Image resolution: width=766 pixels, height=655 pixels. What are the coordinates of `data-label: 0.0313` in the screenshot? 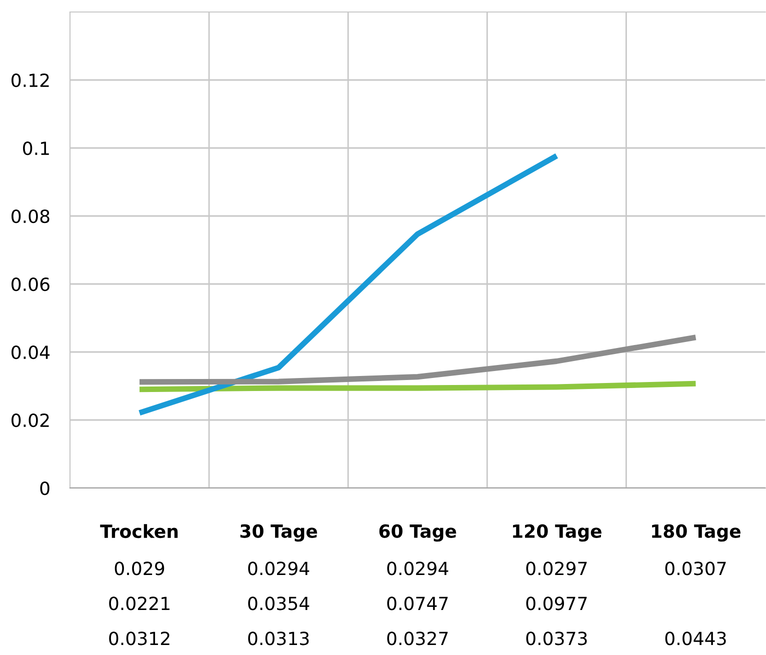 It's located at (278, 639).